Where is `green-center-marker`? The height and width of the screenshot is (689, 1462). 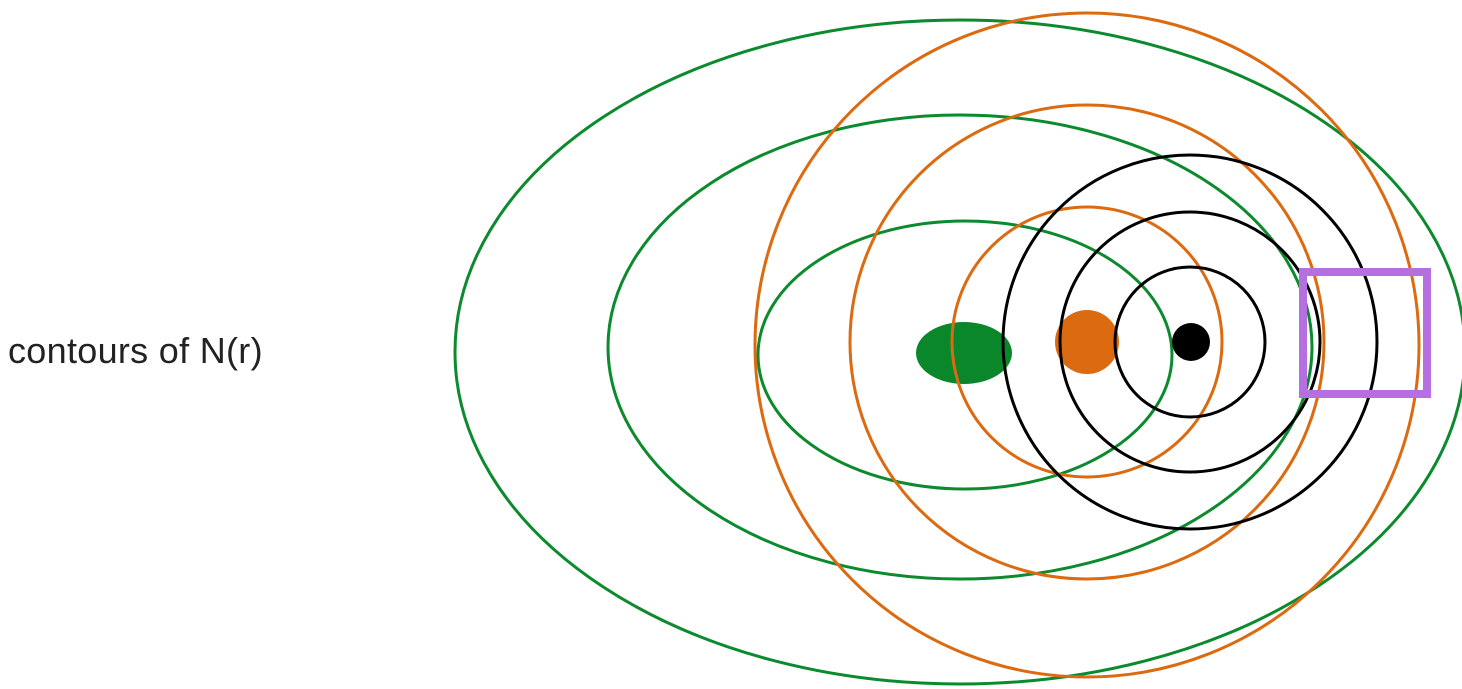 green-center-marker is located at coordinates (964, 353).